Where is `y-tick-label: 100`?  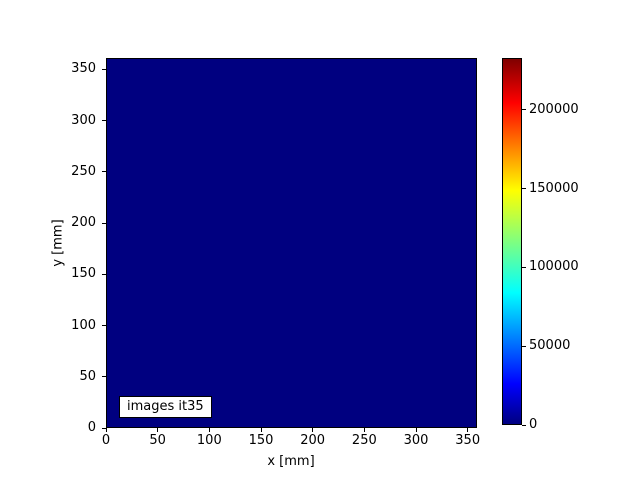 y-tick-label: 100 is located at coordinates (83, 325).